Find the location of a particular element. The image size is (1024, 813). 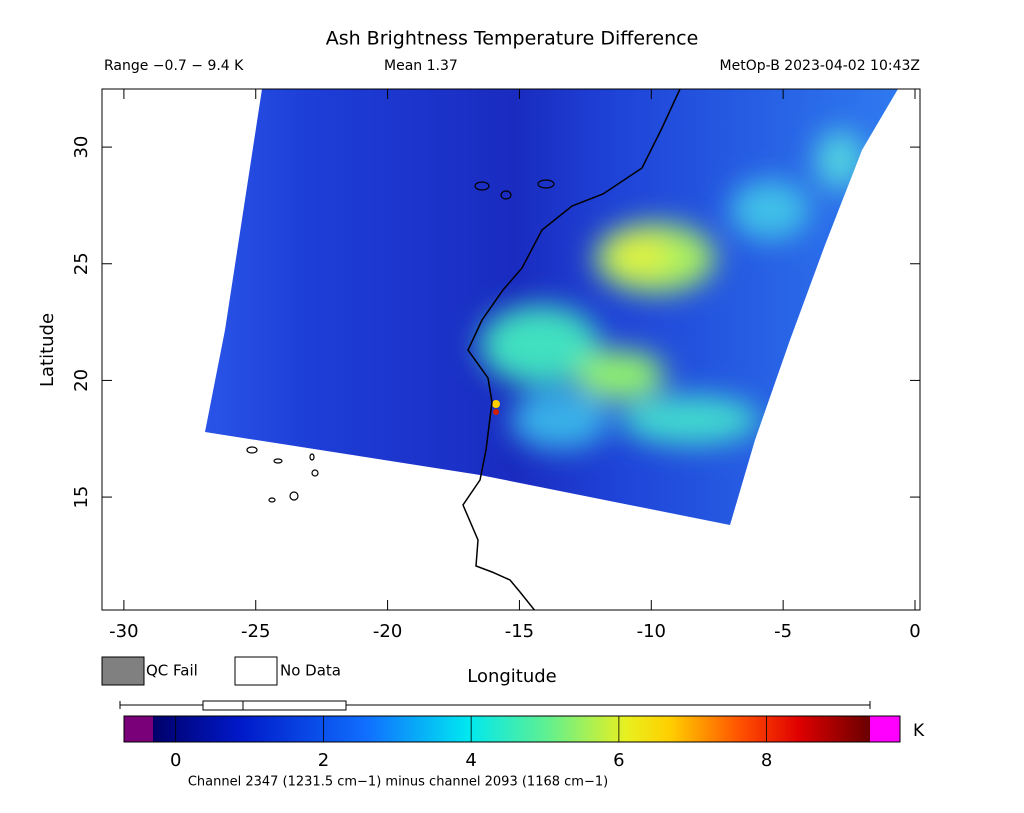

y-tick-label: 25 is located at coordinates (81, 263).